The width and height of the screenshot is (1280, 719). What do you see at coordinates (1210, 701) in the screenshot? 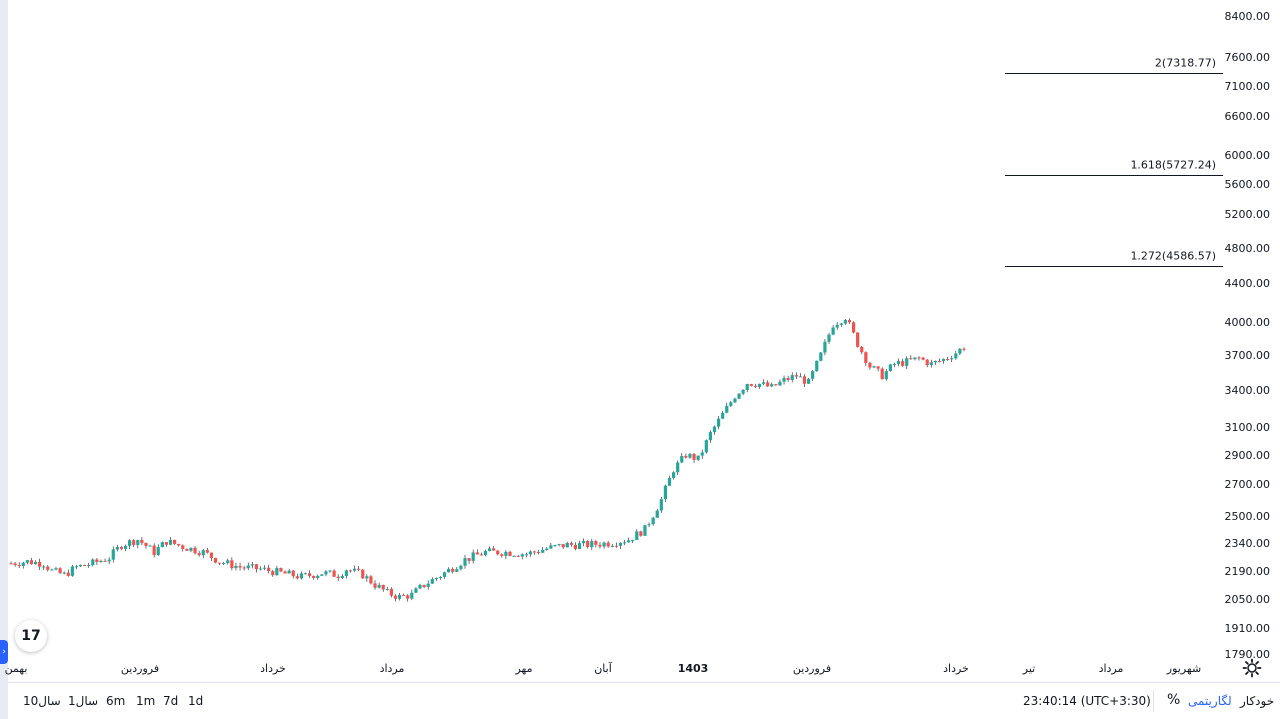
I see `log-scale-button: لگاریتمی` at bounding box center [1210, 701].